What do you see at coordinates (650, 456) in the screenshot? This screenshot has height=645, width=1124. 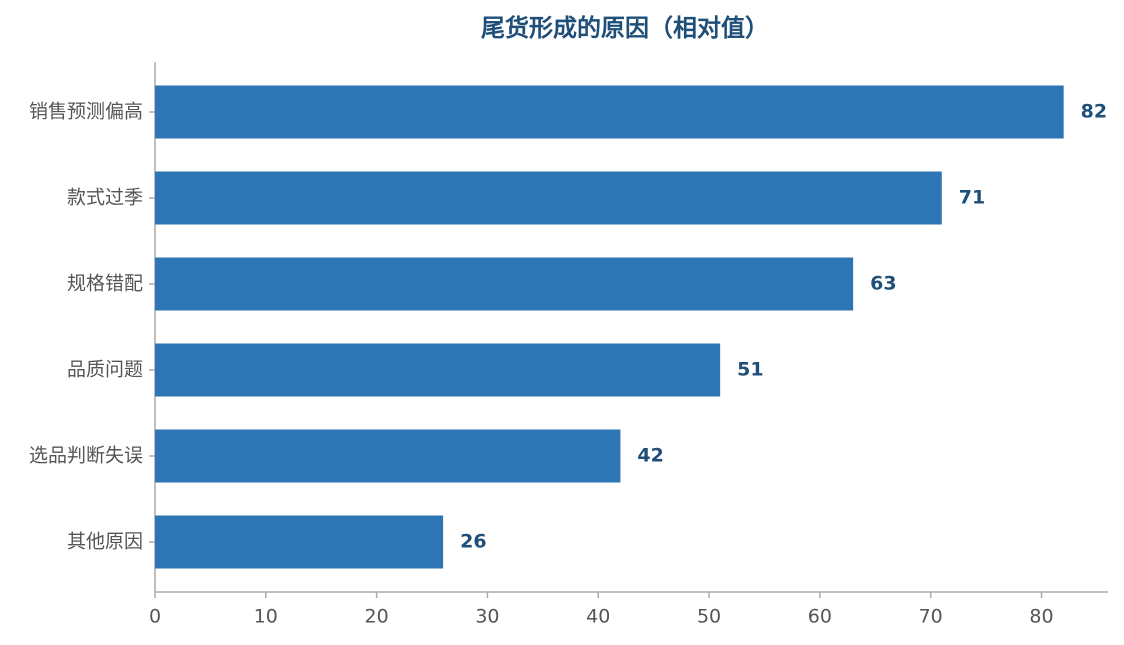 I see `value-label: 42` at bounding box center [650, 456].